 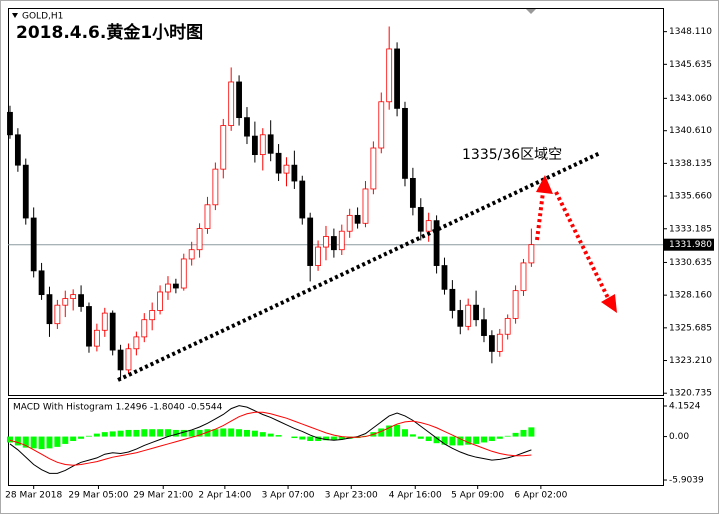 I want to click on x-tick-label: 2 Apr 14:00, so click(x=224, y=496).